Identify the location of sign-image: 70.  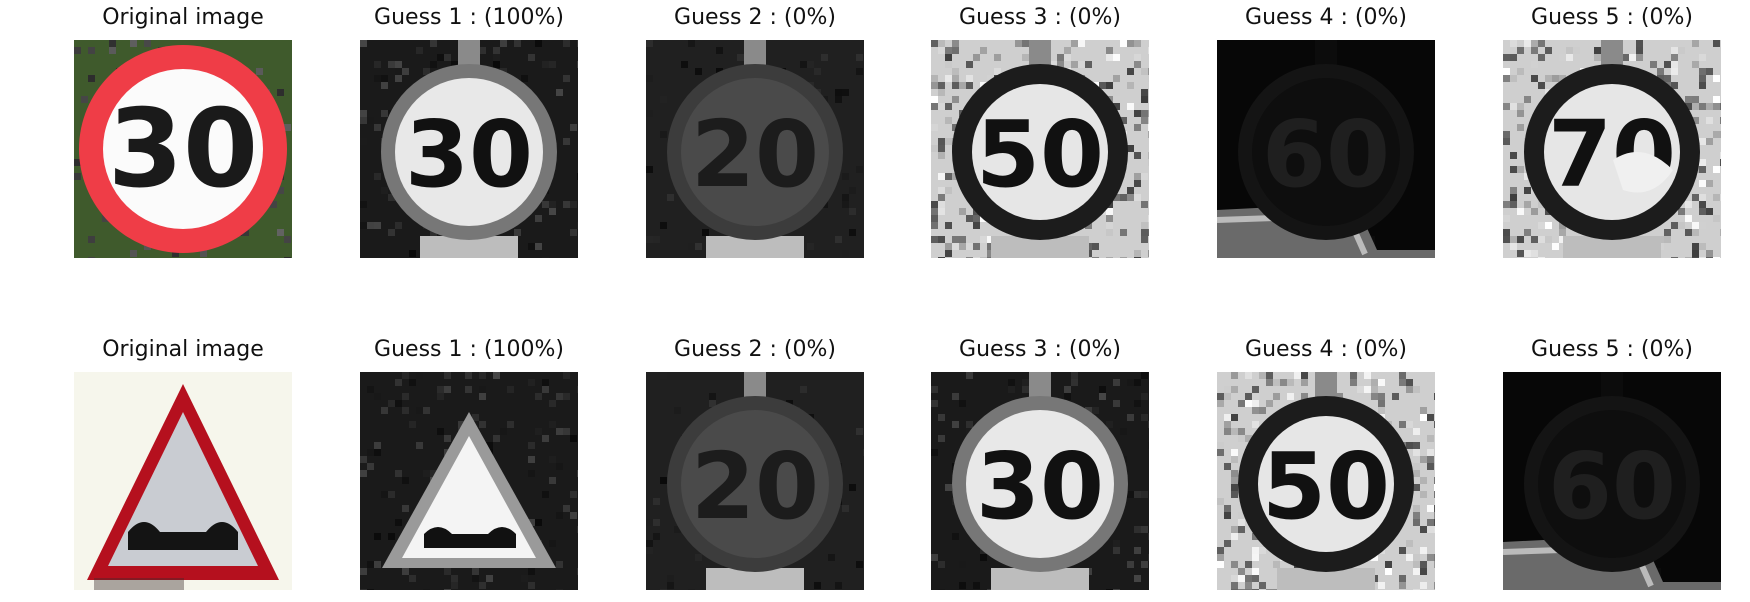
(1612, 149).